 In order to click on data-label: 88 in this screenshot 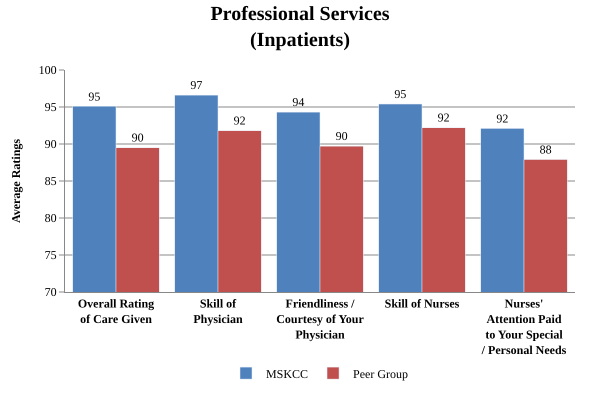, I will do `click(546, 149)`.